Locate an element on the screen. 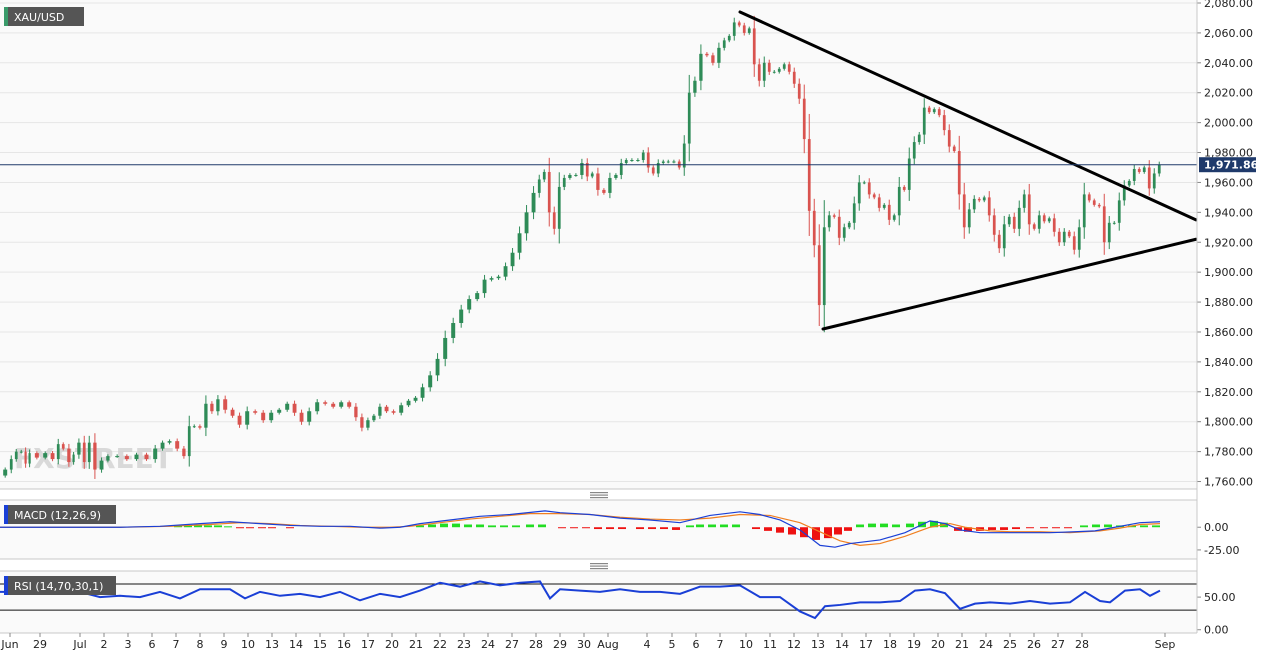 This screenshot has height=659, width=1269. x-tick-label: 28 is located at coordinates (536, 644).